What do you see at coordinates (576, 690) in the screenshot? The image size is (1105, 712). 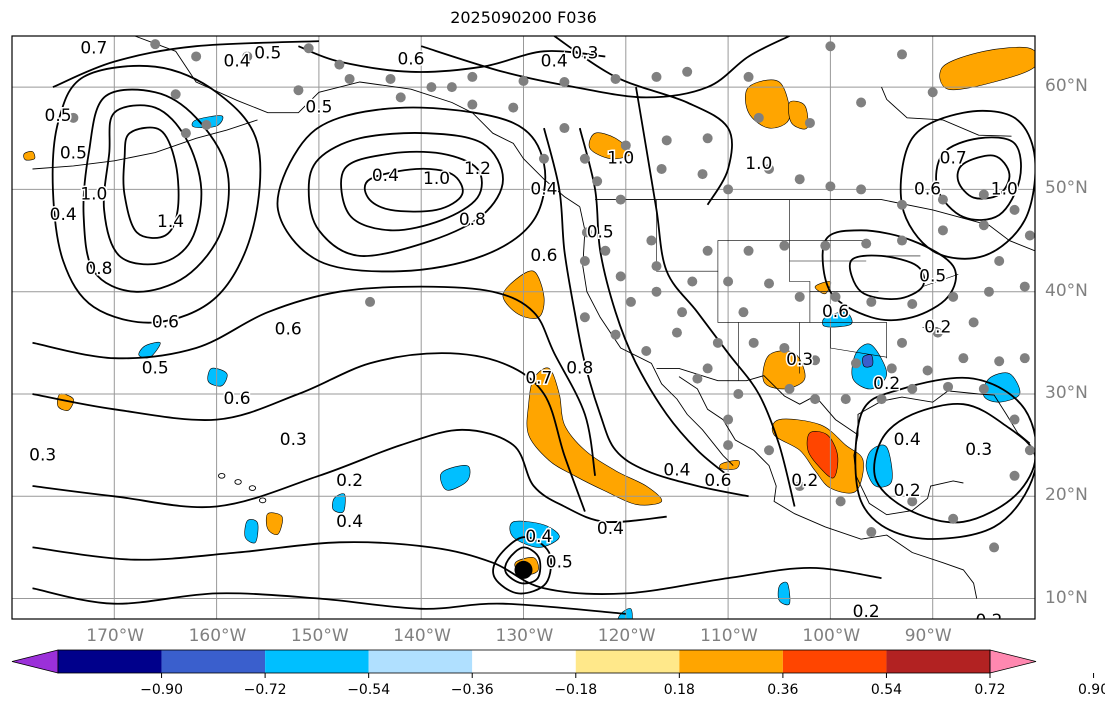 I see `colorbar-tick-label: −0.18` at bounding box center [576, 690].